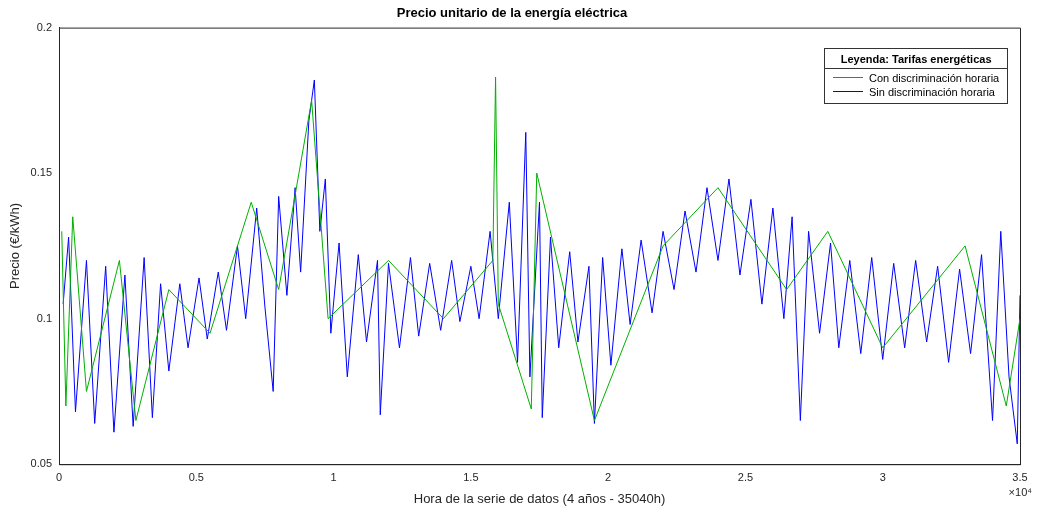 Image resolution: width=1038 pixels, height=515 pixels. I want to click on y-tick-label: 0.2, so click(44, 26).